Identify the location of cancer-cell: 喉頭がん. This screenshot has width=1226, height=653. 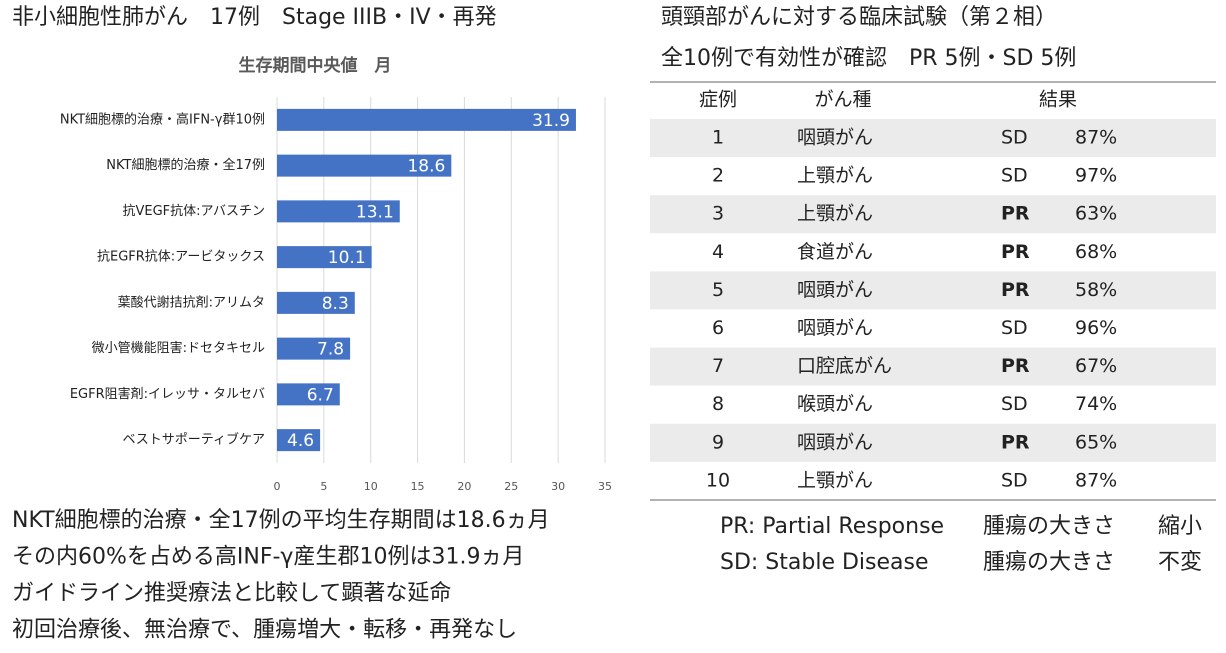
(835, 404).